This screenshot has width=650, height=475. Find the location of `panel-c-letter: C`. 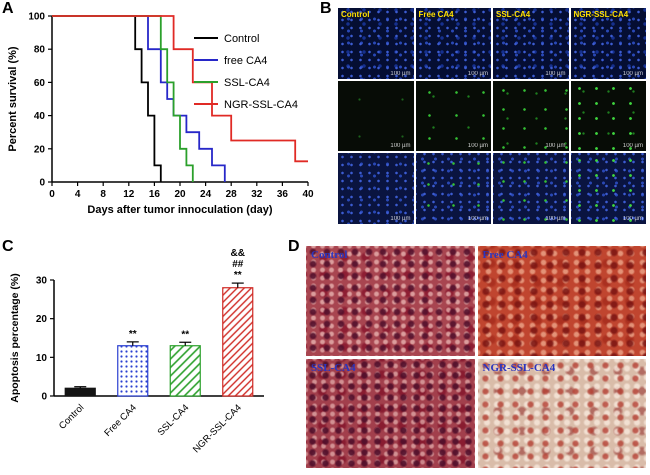

panel-c-letter: C is located at coordinates (8, 246).